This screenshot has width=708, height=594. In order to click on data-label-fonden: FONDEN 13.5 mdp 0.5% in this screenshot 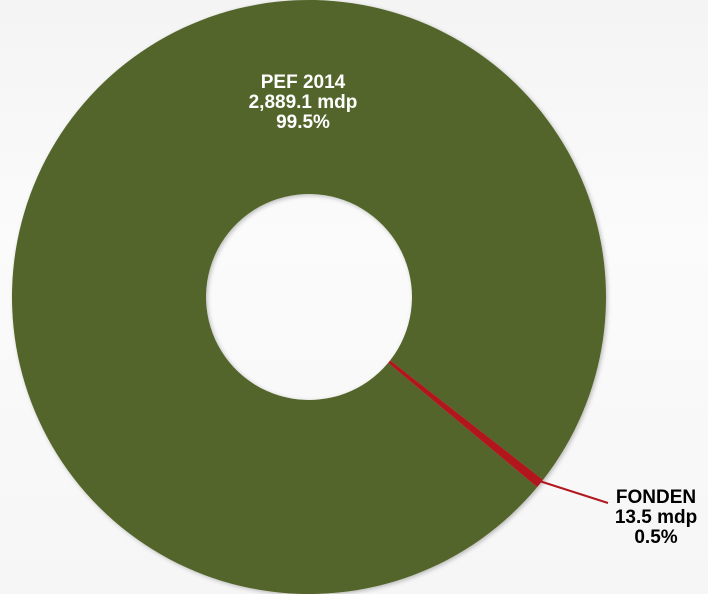, I will do `click(656, 517)`.